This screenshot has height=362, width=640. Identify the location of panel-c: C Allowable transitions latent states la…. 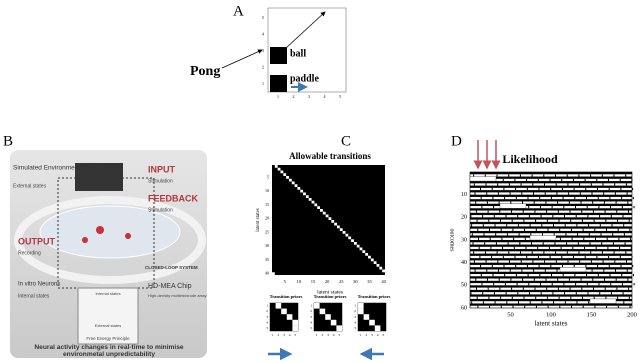
(323, 247).